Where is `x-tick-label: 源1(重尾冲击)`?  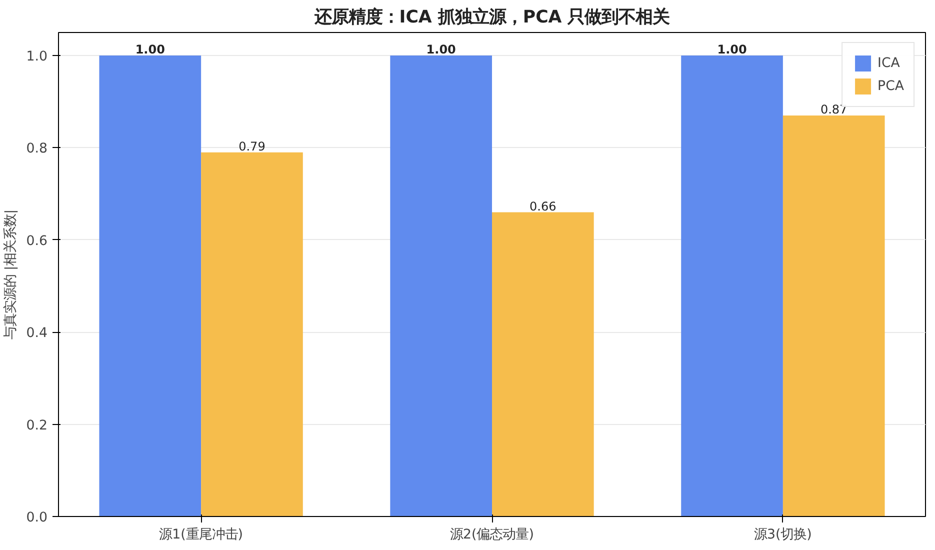 x-tick-label: 源1(重尾冲击) is located at coordinates (201, 535).